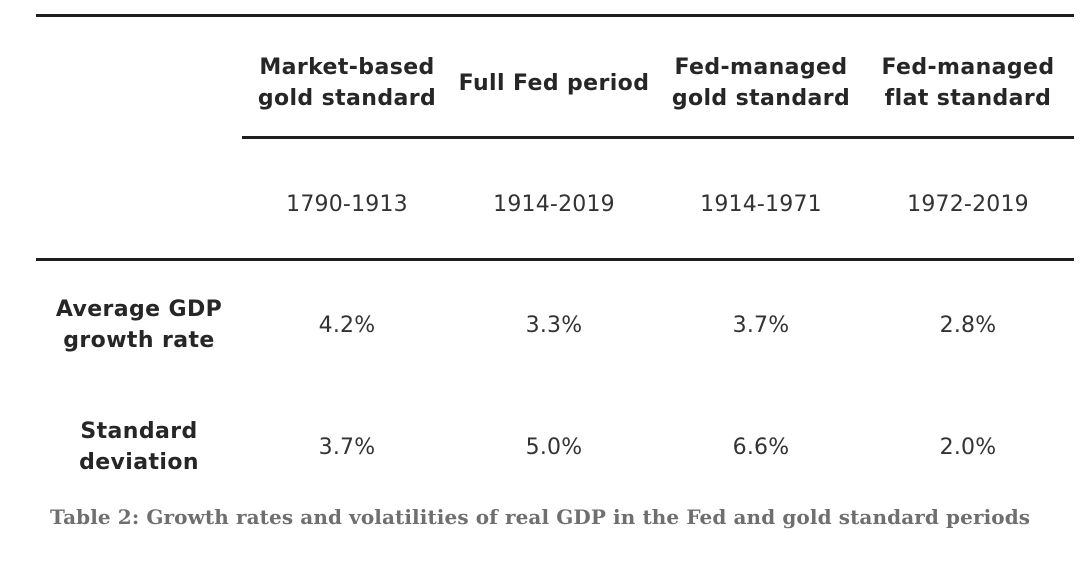  Describe the element at coordinates (347, 83) in the screenshot. I see `col-header-market-based-gold: Market-based gold standard` at that location.